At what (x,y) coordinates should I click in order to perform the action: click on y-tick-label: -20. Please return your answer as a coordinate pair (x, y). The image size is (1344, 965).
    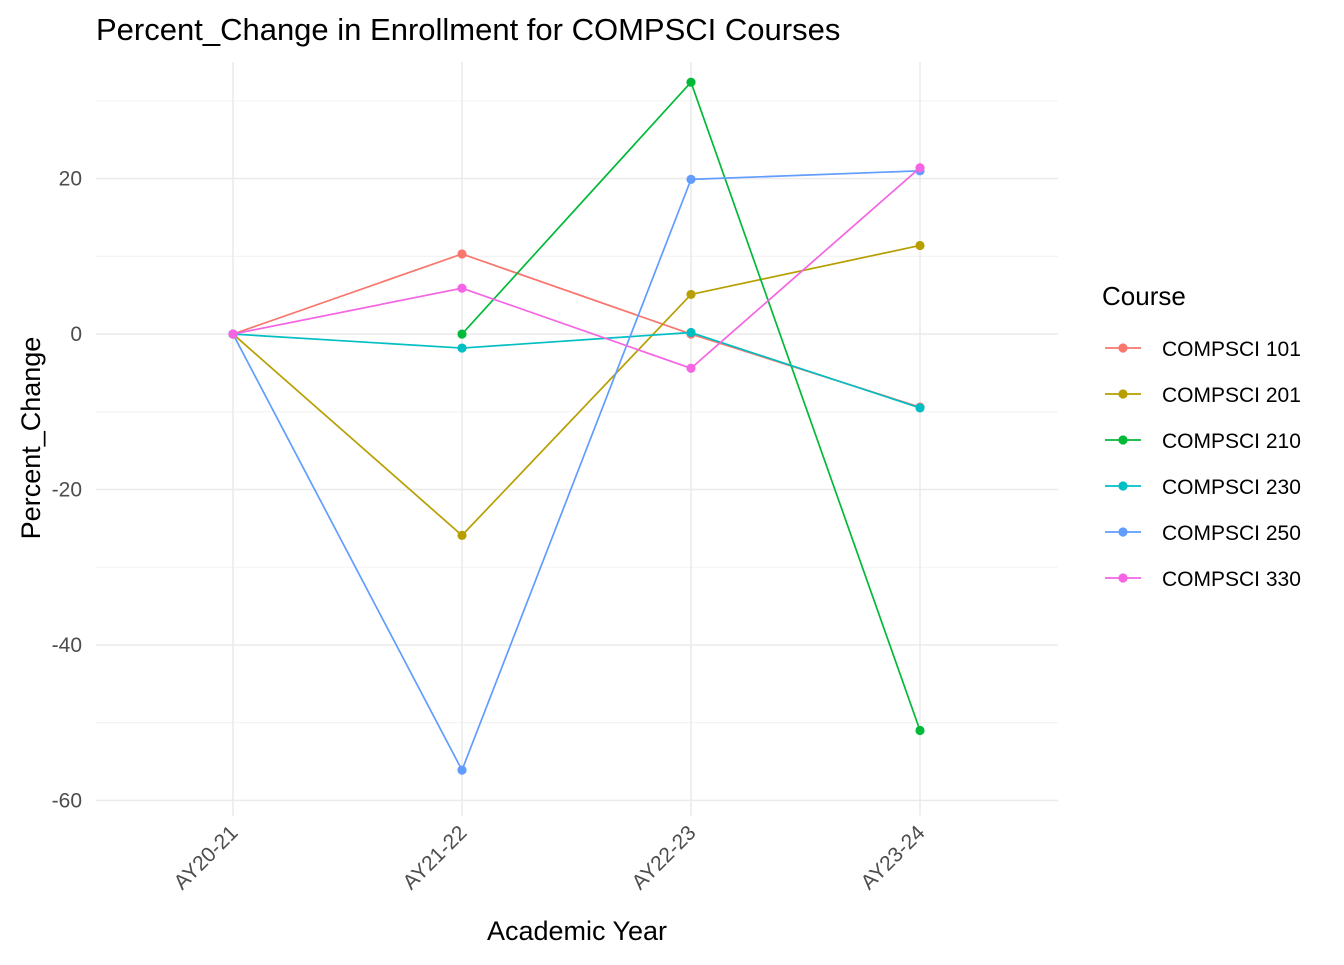
    Looking at the image, I should click on (67, 490).